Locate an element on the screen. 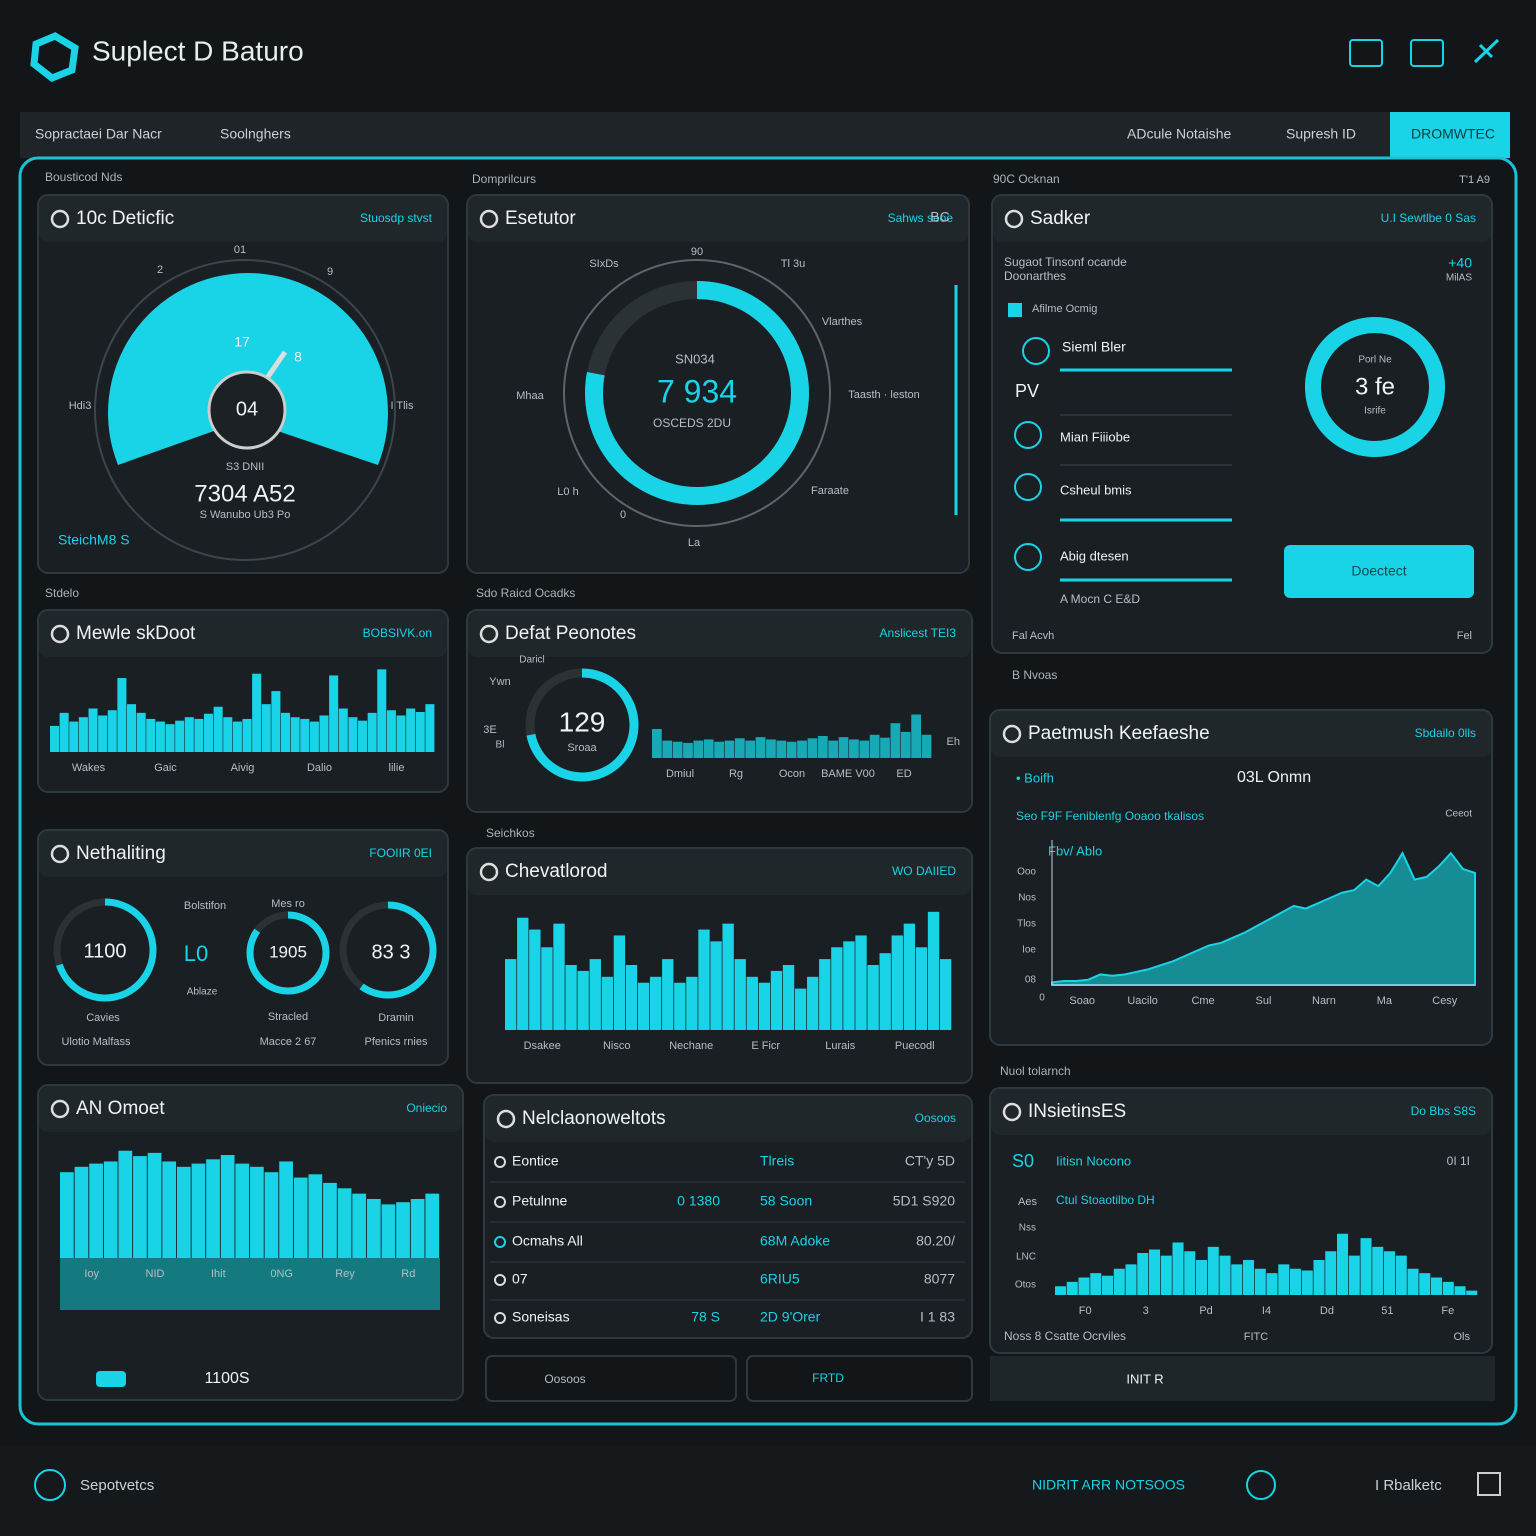  x-tick-label: Uacilo is located at coordinates (1142, 1001).